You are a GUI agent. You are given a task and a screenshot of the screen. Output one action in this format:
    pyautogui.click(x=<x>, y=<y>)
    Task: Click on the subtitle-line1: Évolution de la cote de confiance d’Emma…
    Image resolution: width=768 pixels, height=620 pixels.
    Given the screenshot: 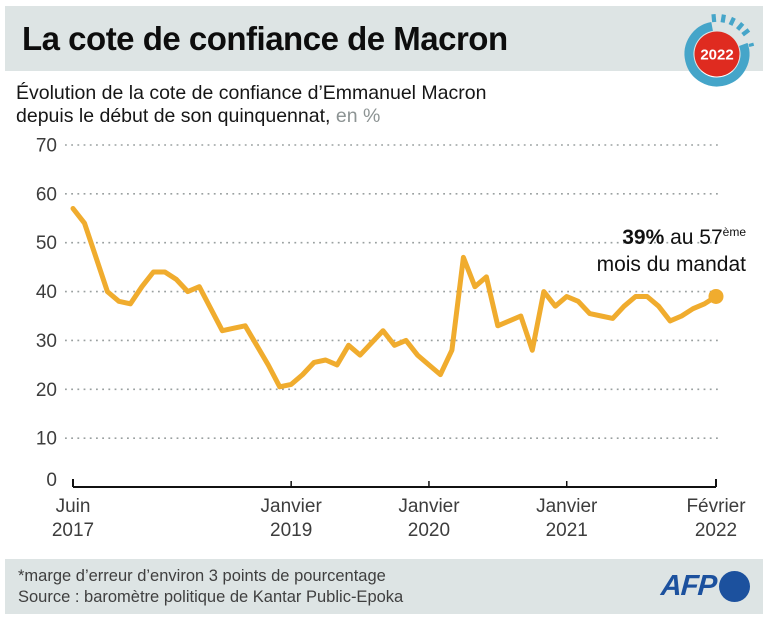 What is the action you would take?
    pyautogui.click(x=251, y=93)
    